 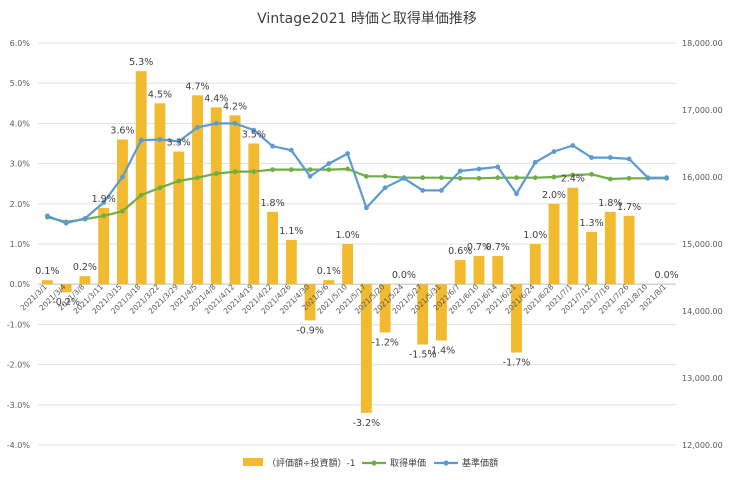 I want to click on data-label: 4.7%, so click(x=197, y=86).